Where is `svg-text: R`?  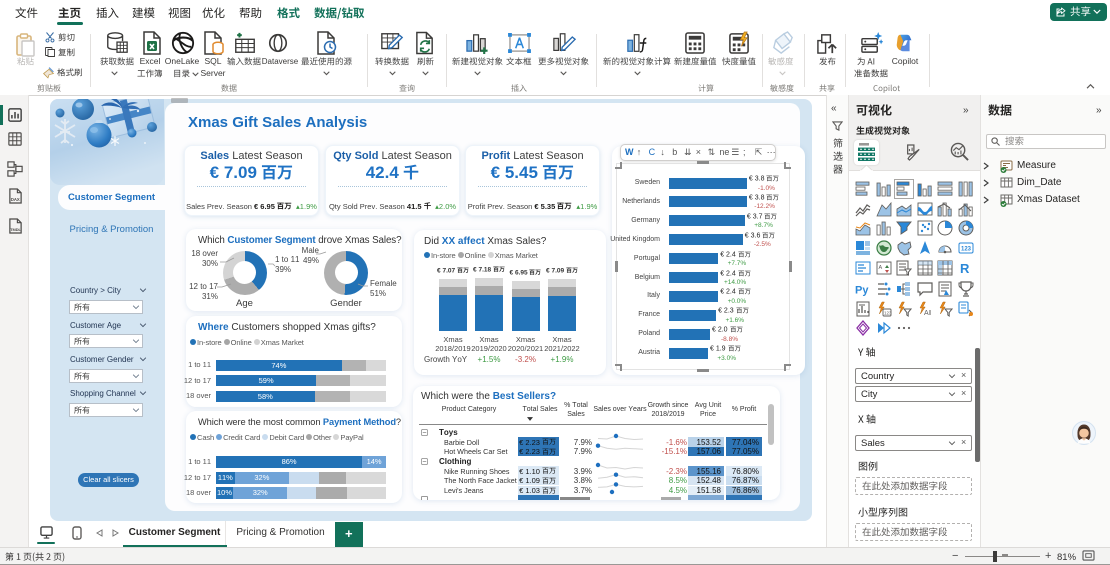
svg-text: R is located at coordinates (965, 268).